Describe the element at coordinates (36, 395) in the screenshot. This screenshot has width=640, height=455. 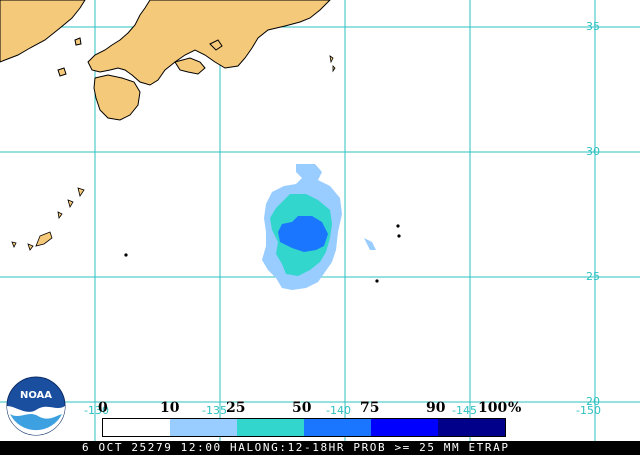
I see `noaa-logo-text: NOAA` at that location.